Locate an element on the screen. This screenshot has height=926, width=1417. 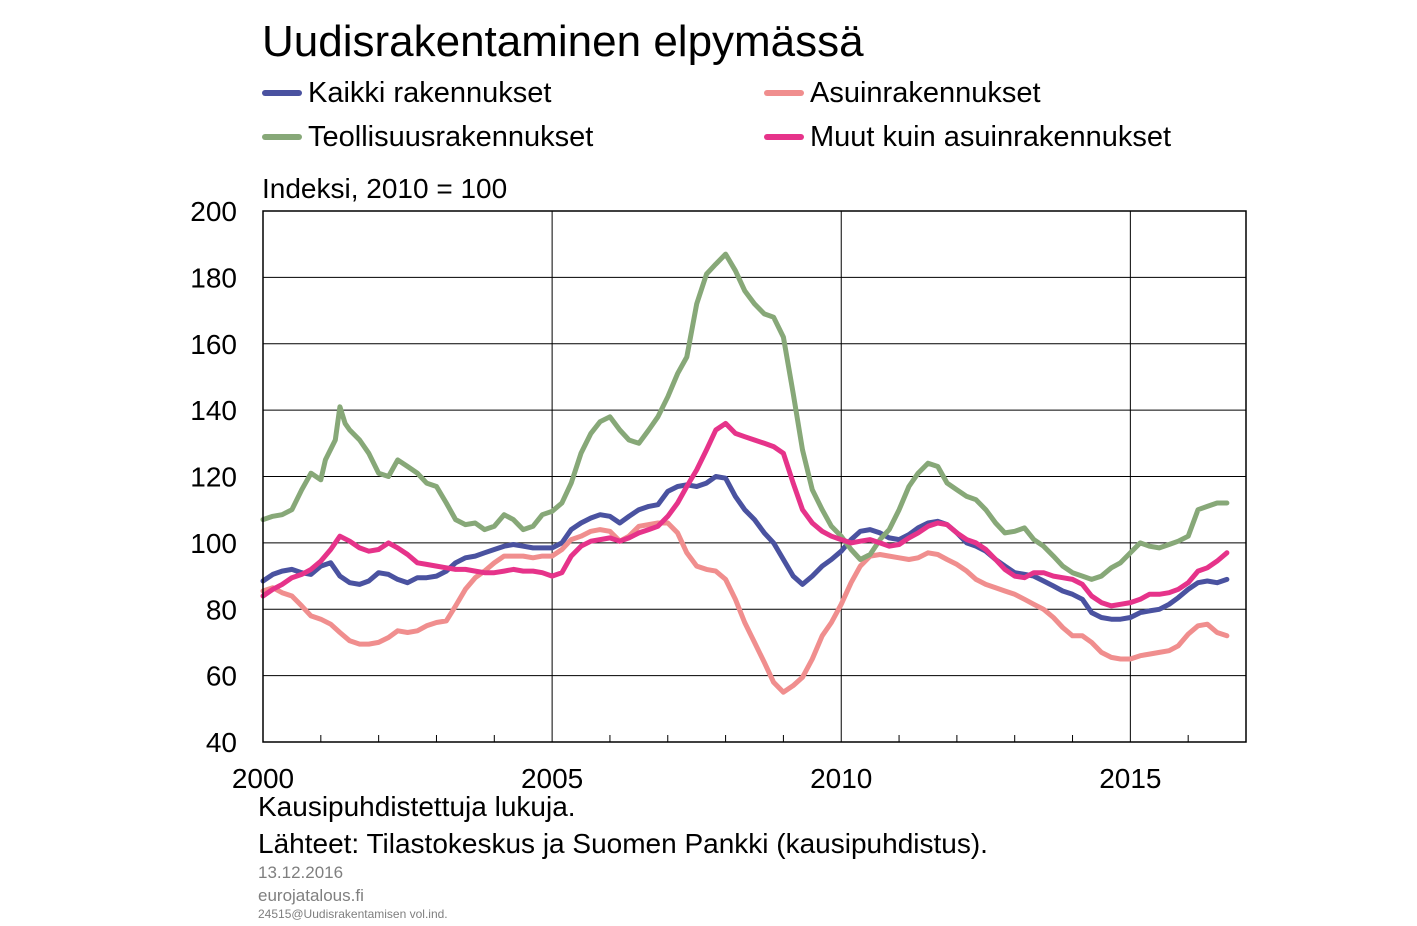
legend-label-asuin: Asuinrakennukset is located at coordinates (925, 92).